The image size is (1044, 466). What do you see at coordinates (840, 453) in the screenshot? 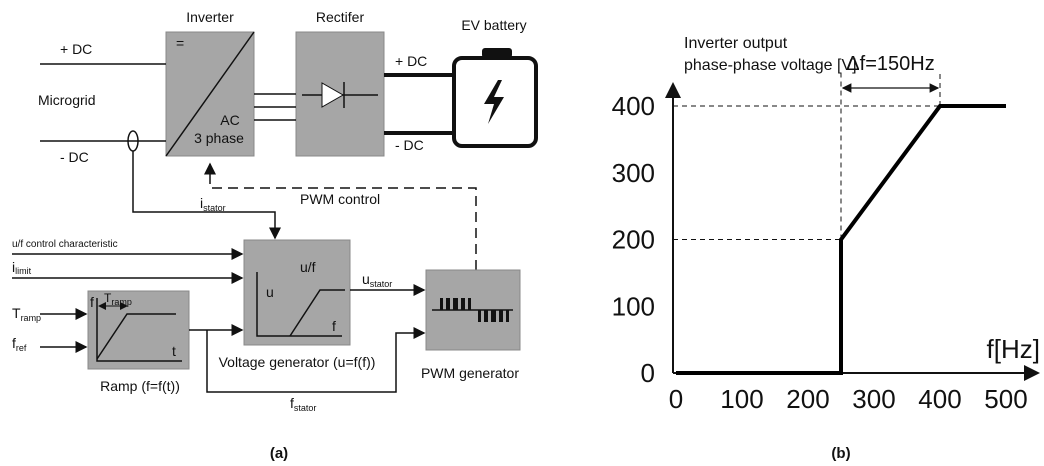
I see `caption: (b)` at bounding box center [840, 453].